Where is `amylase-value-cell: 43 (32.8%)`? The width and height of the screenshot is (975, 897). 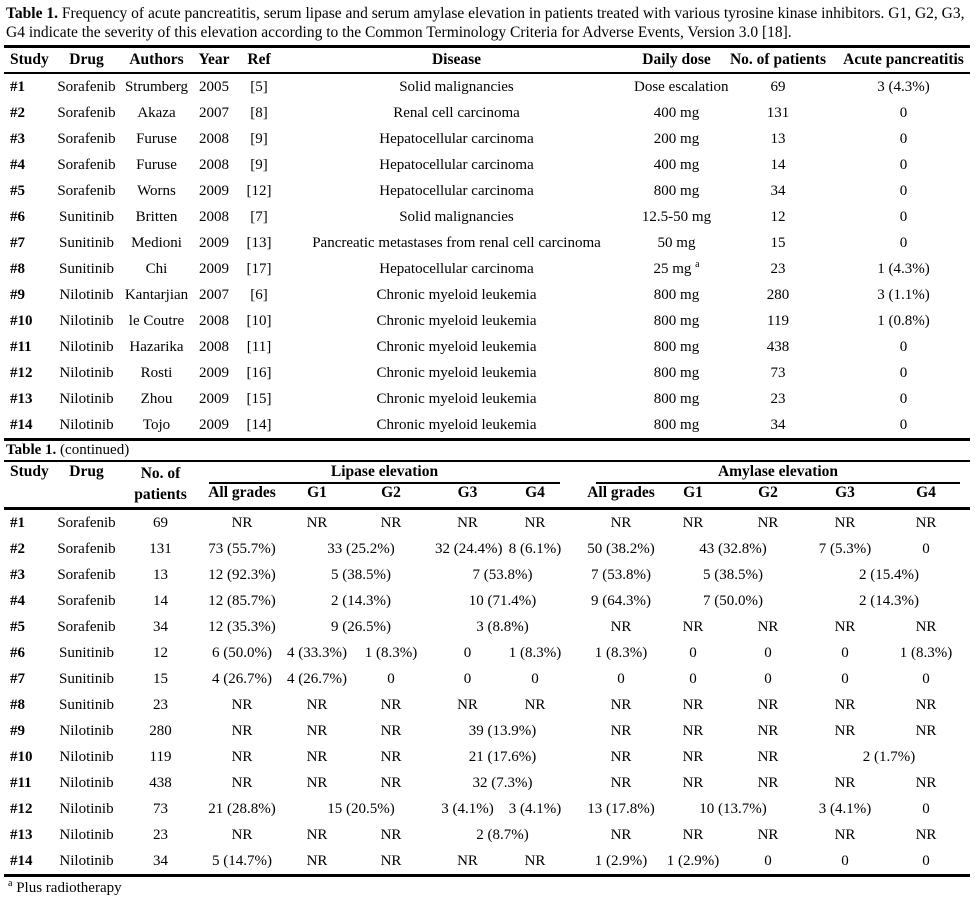
amylase-value-cell: 43 (32.8%) is located at coordinates (733, 548).